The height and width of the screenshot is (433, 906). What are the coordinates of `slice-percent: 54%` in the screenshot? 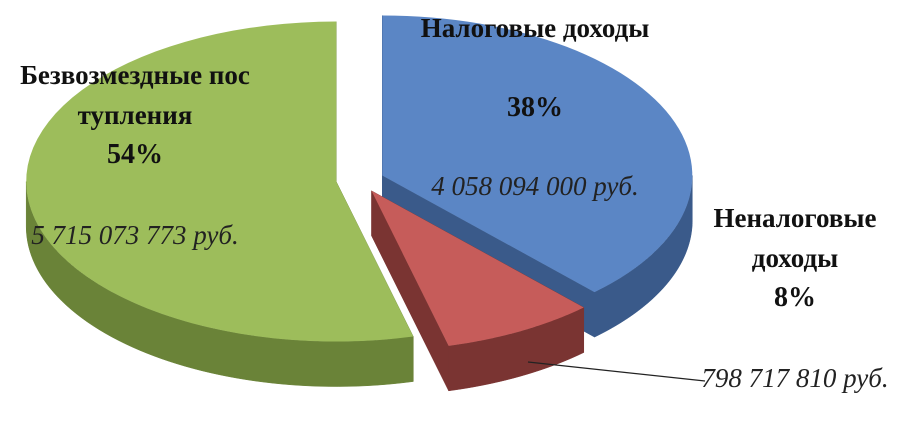 It's located at (135, 154).